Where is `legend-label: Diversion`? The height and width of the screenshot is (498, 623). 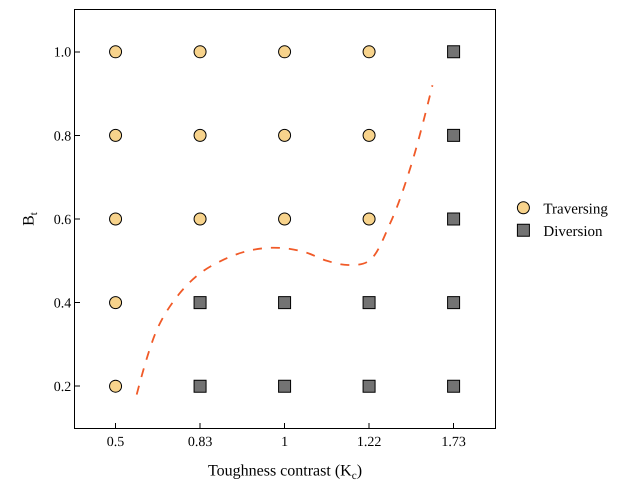 legend-label: Diversion is located at coordinates (573, 232).